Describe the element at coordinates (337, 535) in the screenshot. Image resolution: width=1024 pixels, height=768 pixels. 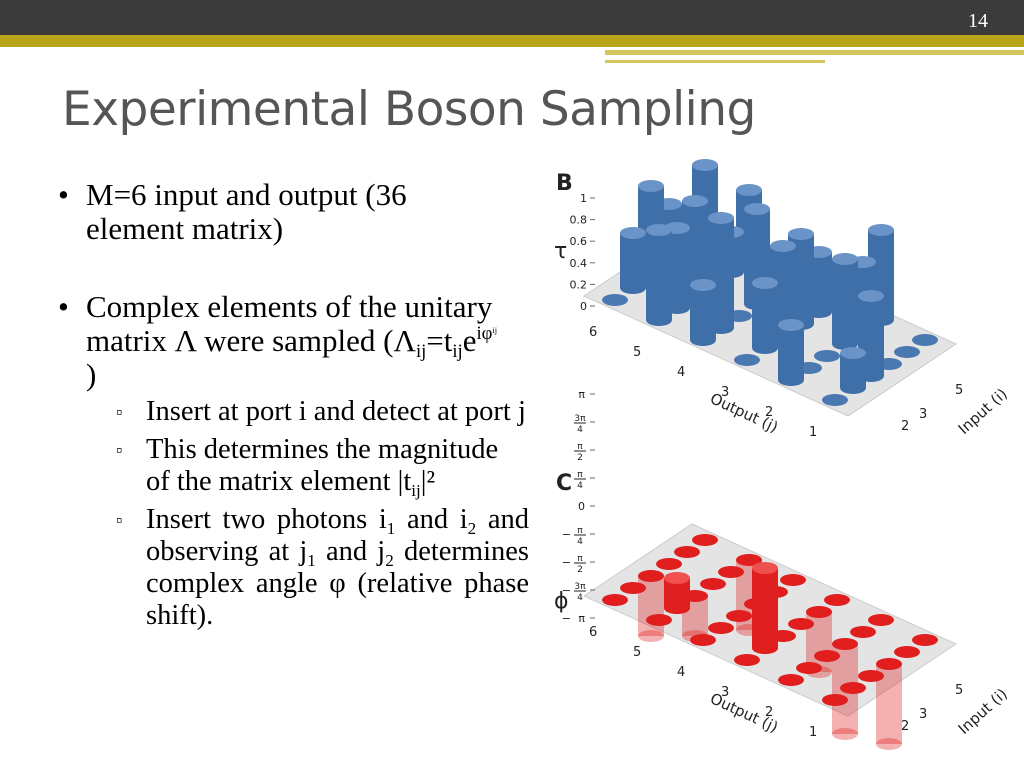
I see `text-run: and observing at j` at that location.